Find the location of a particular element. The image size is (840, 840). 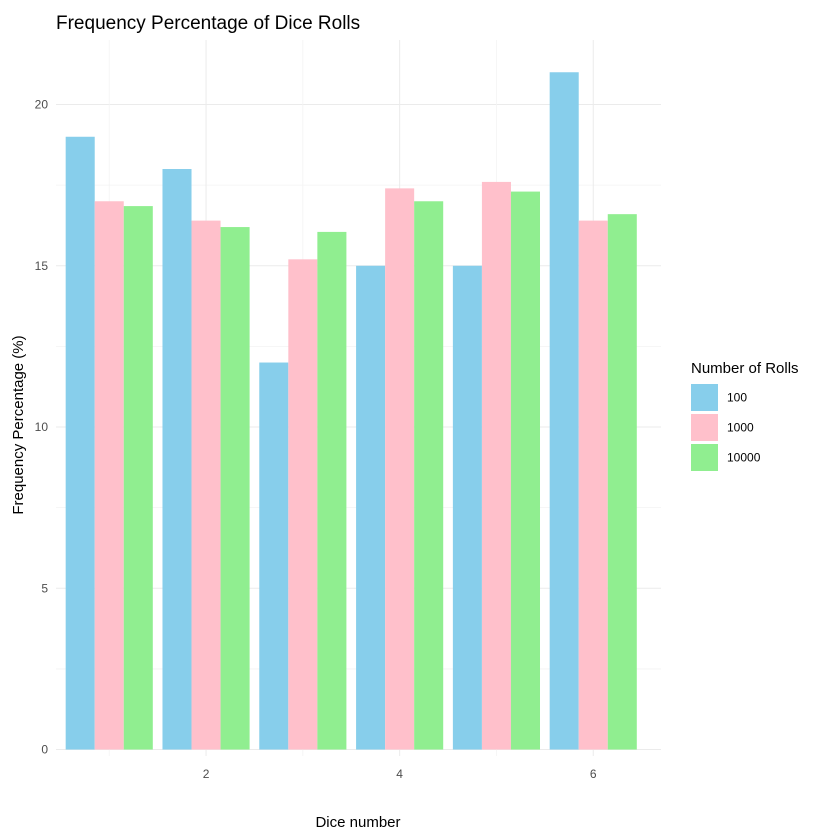

x-axis-ticks: 2 4 6 is located at coordinates (400, 774).